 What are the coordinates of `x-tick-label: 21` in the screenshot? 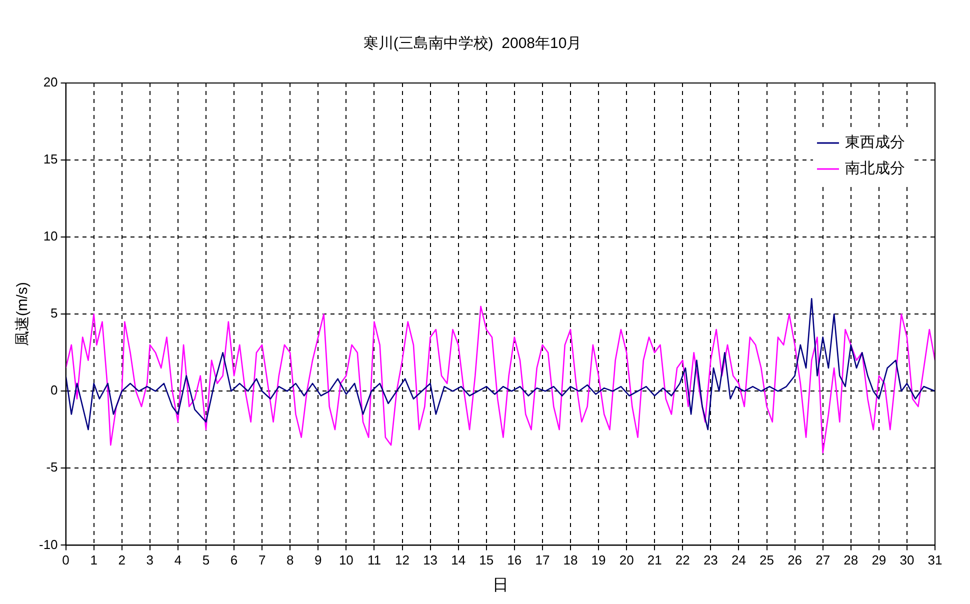 It's located at (654, 560).